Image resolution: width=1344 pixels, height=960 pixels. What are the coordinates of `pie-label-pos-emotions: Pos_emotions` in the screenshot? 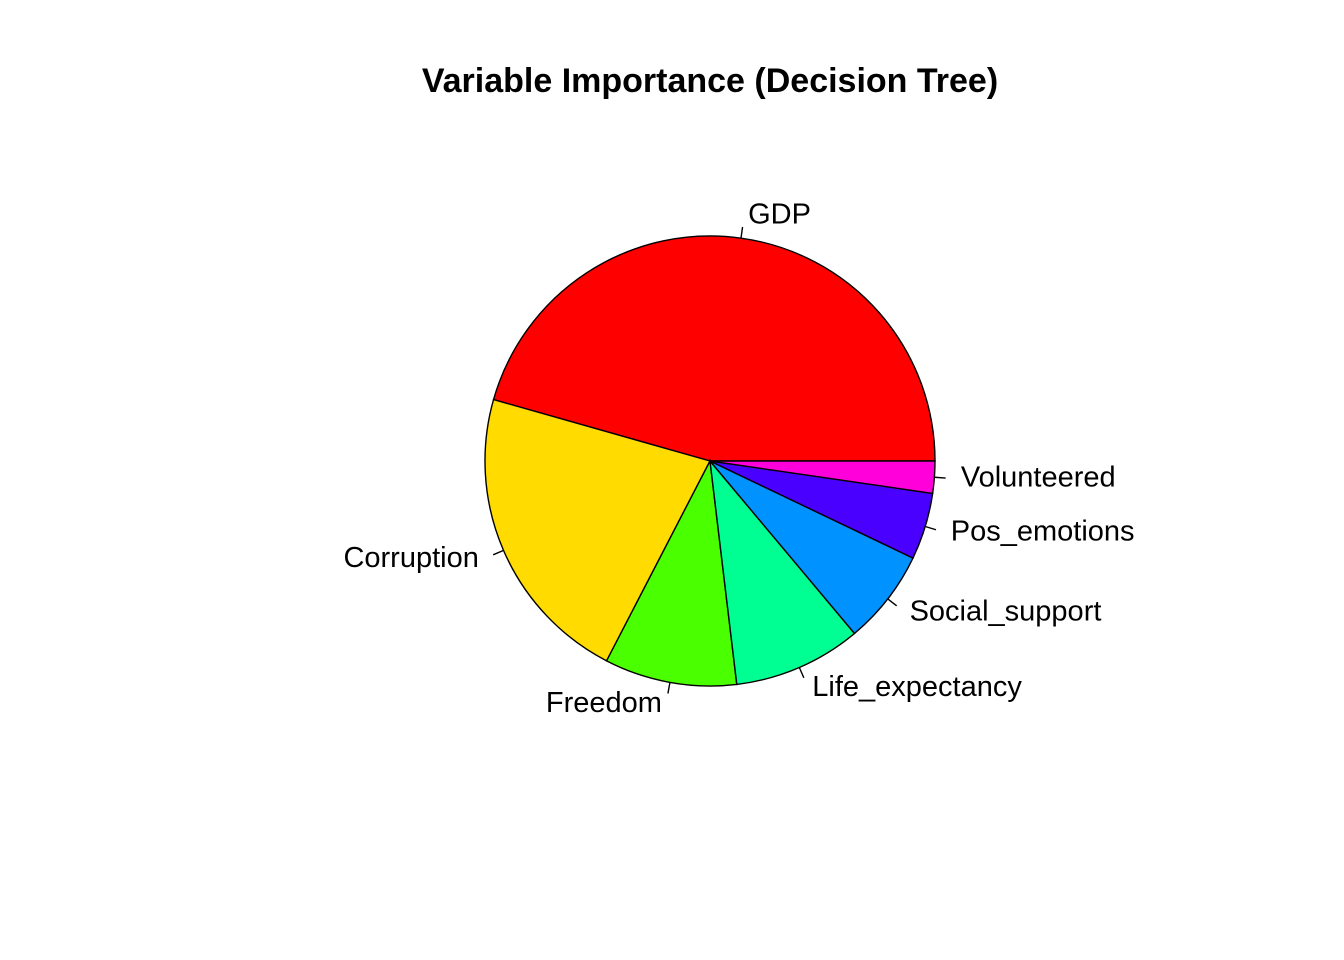 It's located at (1043, 532).